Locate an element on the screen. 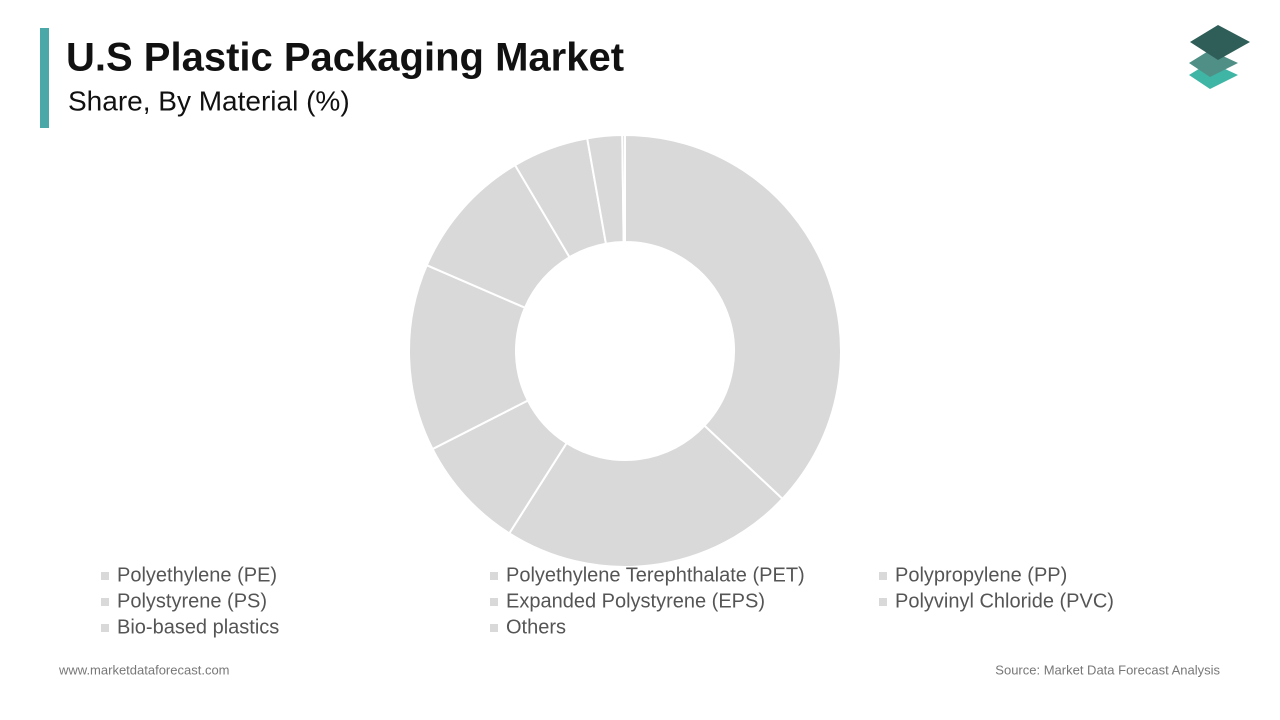  legend-label: Others is located at coordinates (536, 627).